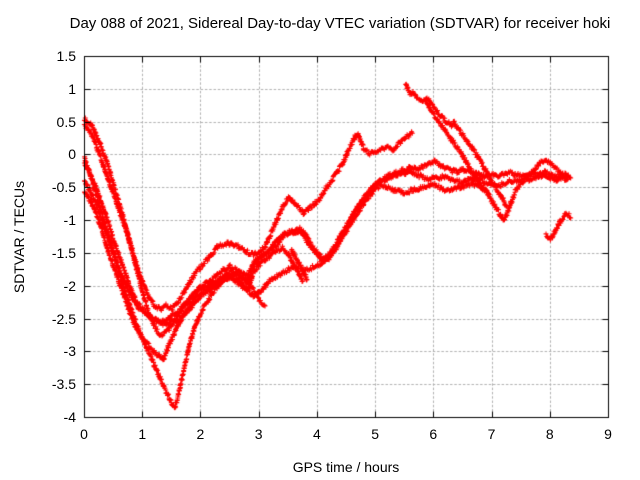 The height and width of the screenshot is (480, 640). Describe the element at coordinates (66, 121) in the screenshot. I see `y-tick-label: 0.5` at that location.